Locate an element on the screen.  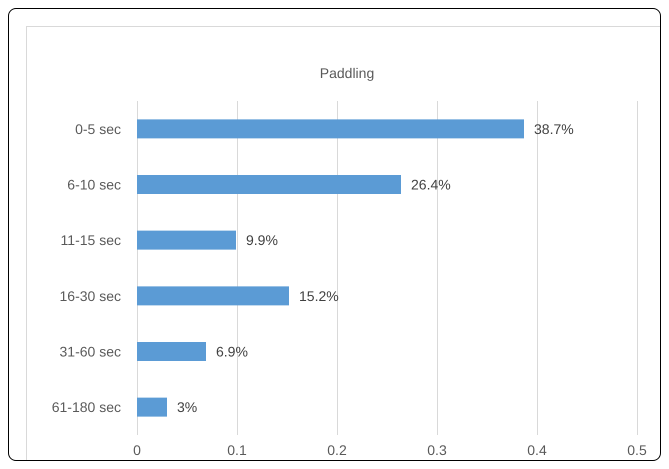
x-tick-label: 0.1 is located at coordinates (237, 450).